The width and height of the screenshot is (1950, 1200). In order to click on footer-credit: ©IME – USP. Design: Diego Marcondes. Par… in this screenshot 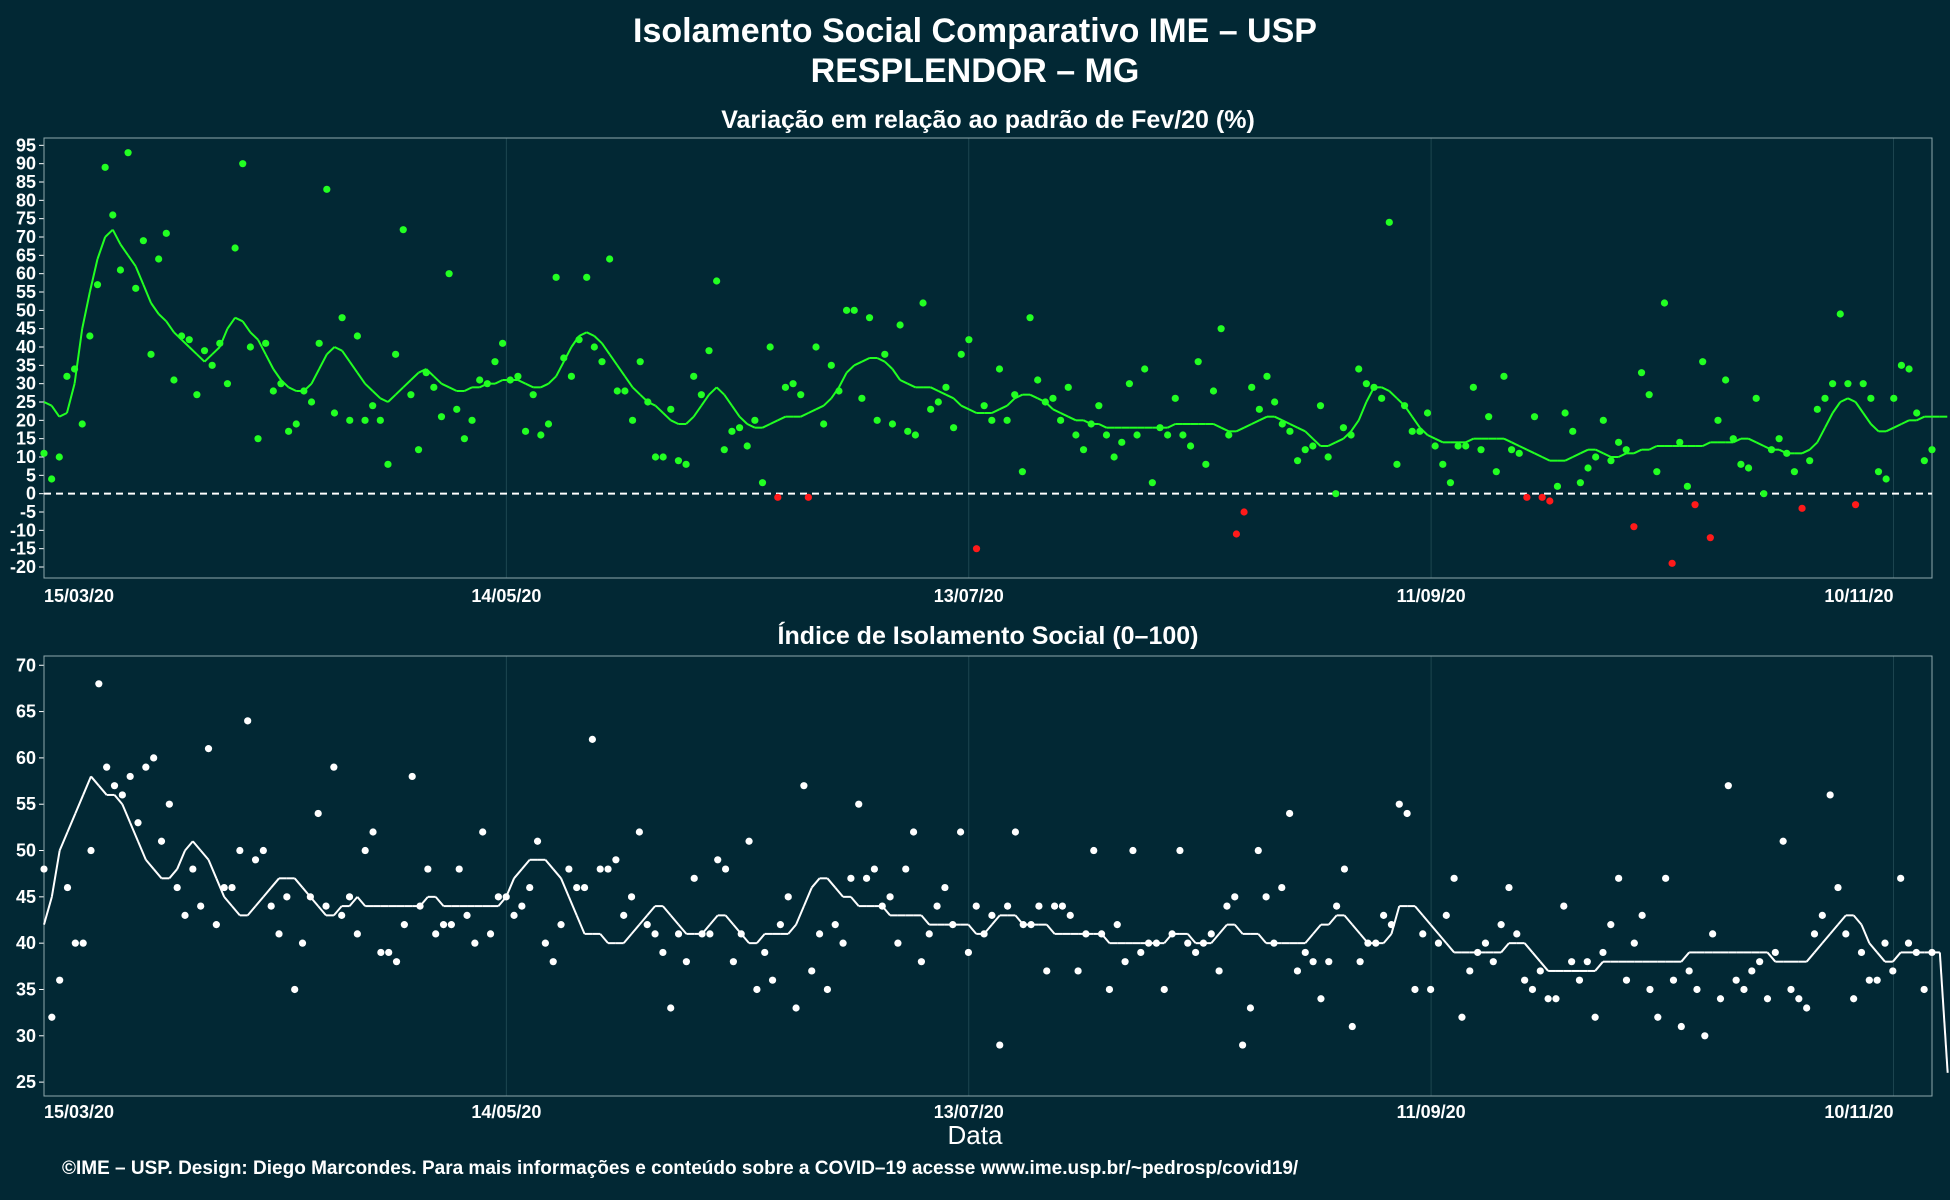, I will do `click(680, 1168)`.